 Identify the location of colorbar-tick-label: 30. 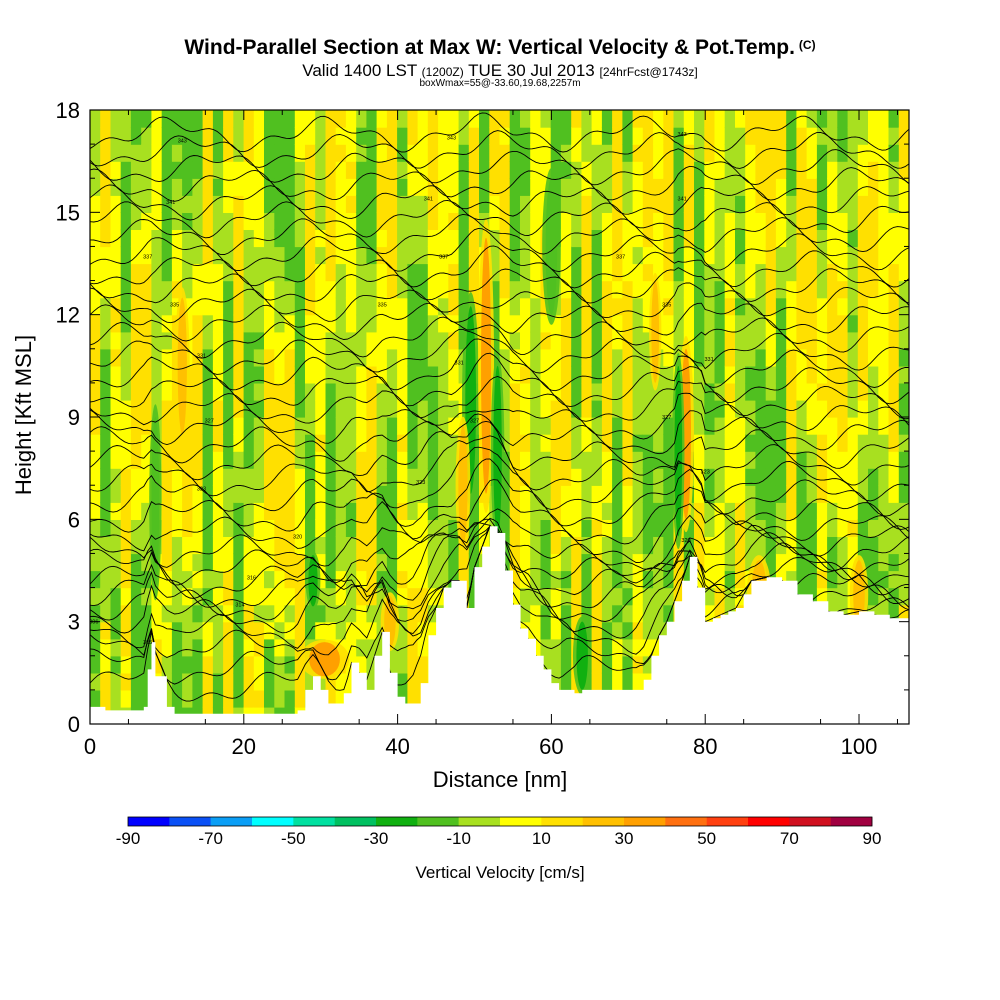
(624, 838).